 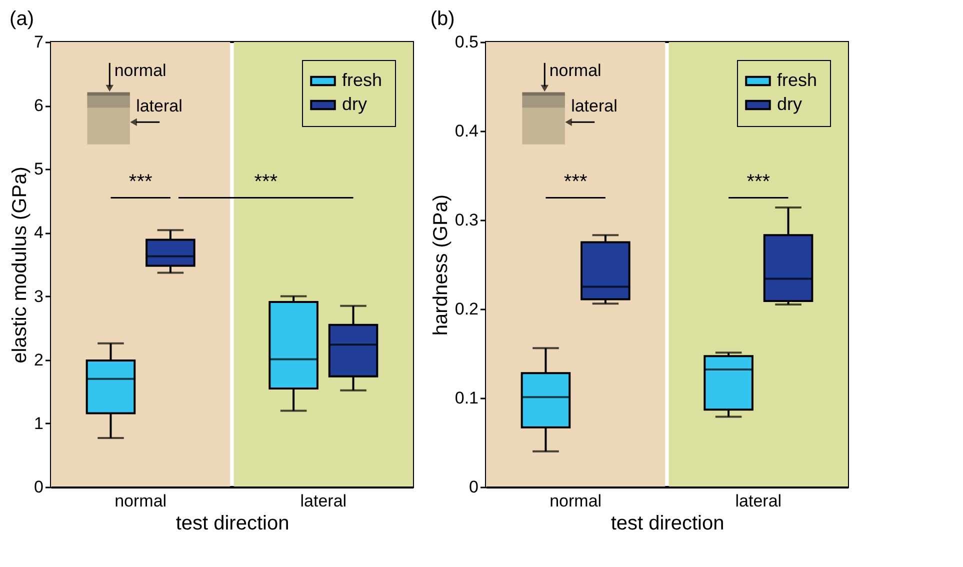 I want to click on y-tick-label: 1, so click(x=39, y=423).